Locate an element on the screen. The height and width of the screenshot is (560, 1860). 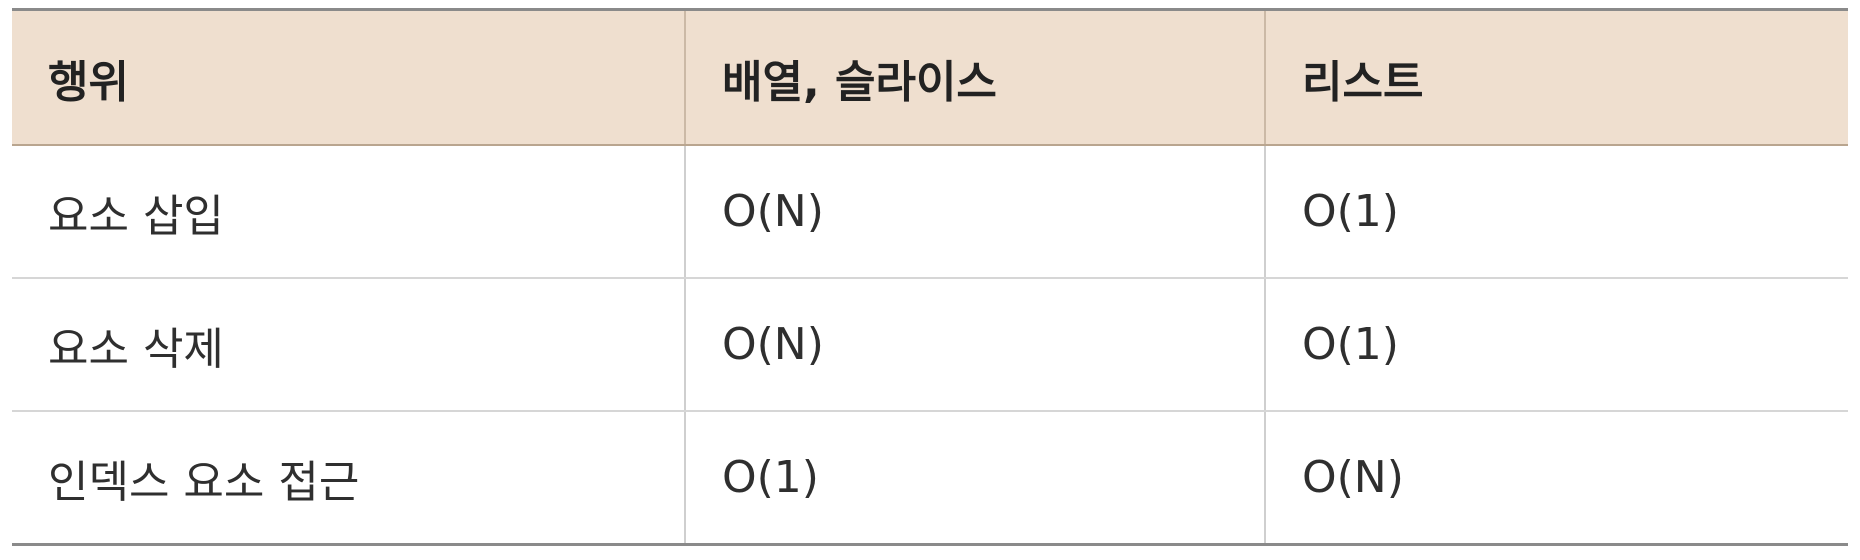
cell-operation: 요소 삭제 is located at coordinates (348, 345).